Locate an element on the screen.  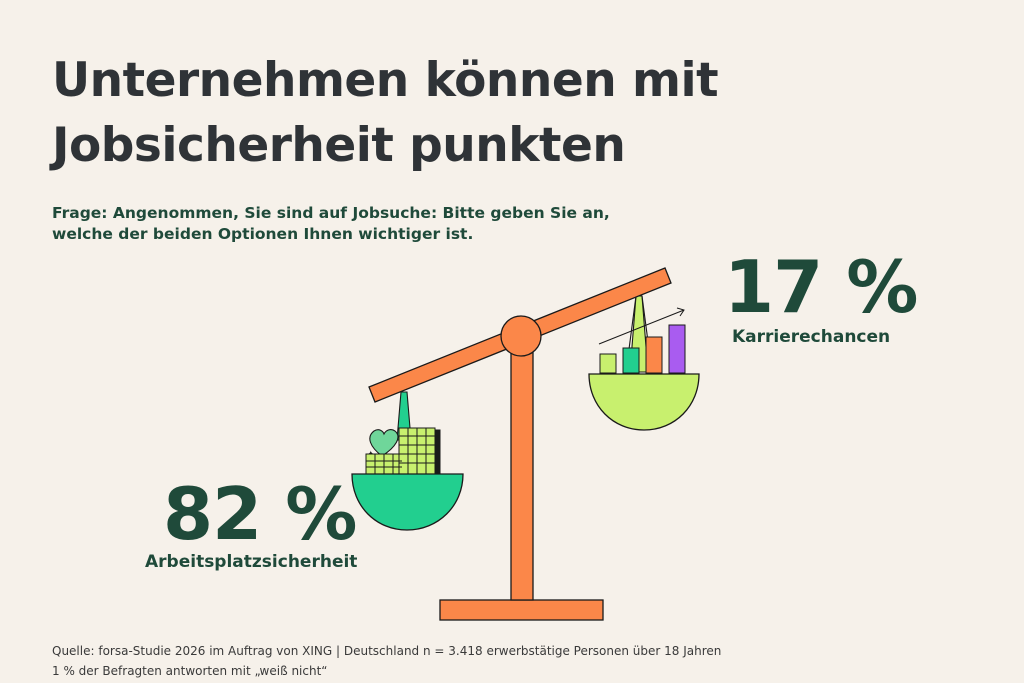
value-label-arbeitsplatzsicherheit: 82 % is located at coordinates (260, 514).